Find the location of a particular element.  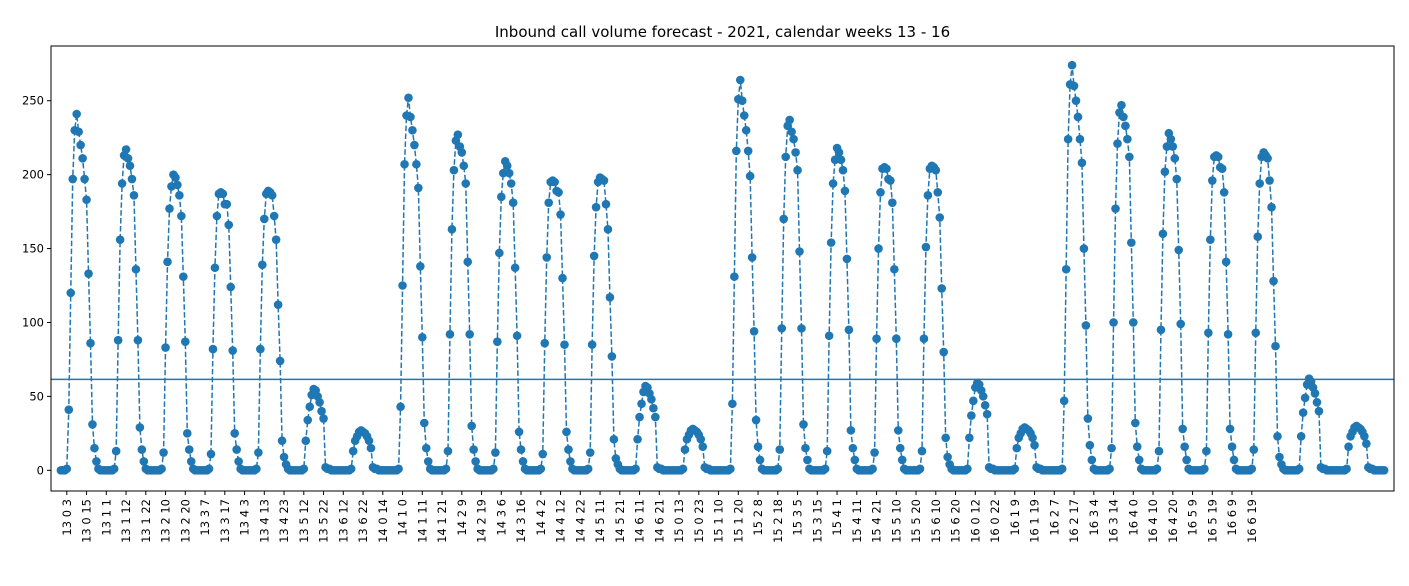

y-tick-label: 50 is located at coordinates (36, 396).